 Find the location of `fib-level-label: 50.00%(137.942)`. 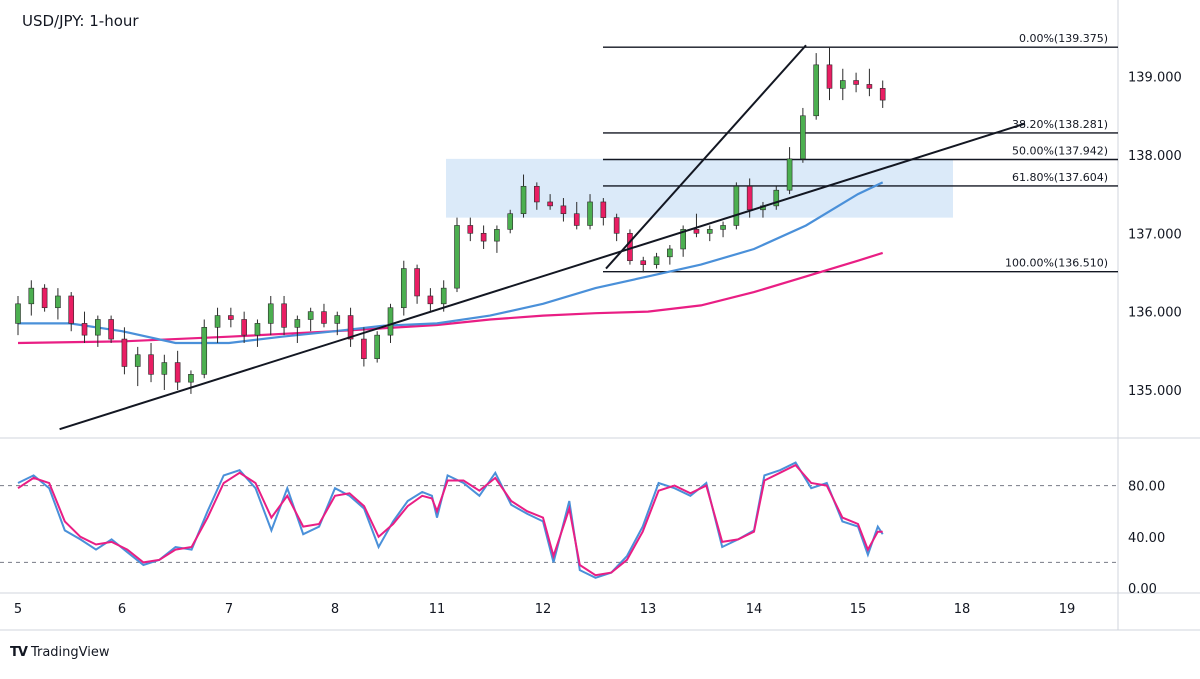

fib-level-label: 50.00%(137.942) is located at coordinates (1060, 150).